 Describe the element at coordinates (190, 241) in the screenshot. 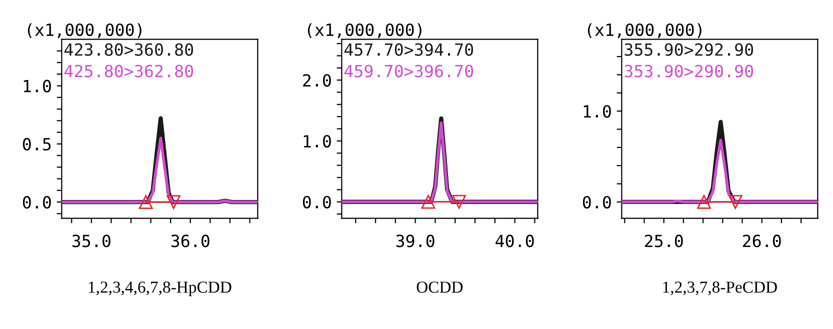

I see `x-tick-label: 36.0` at that location.